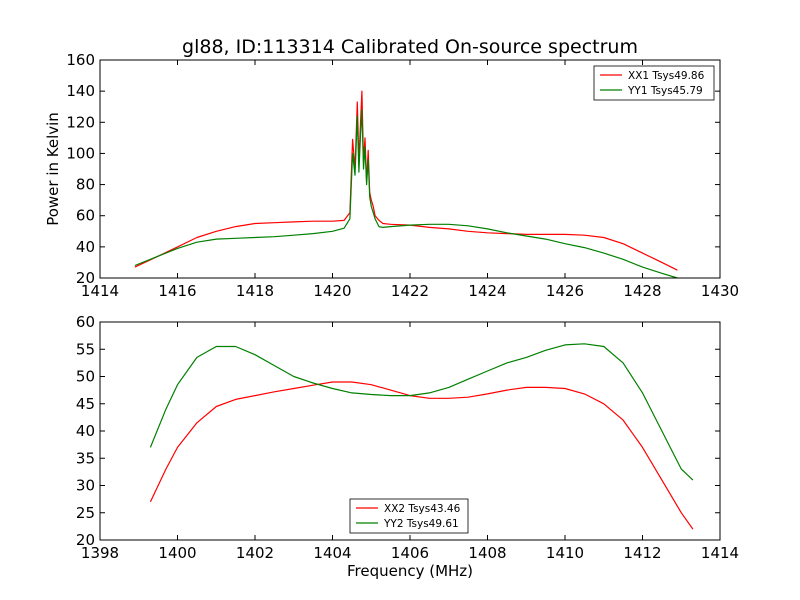 The width and height of the screenshot is (800, 600). What do you see at coordinates (720, 291) in the screenshot?
I see `x-tick-label: 1430` at bounding box center [720, 291].